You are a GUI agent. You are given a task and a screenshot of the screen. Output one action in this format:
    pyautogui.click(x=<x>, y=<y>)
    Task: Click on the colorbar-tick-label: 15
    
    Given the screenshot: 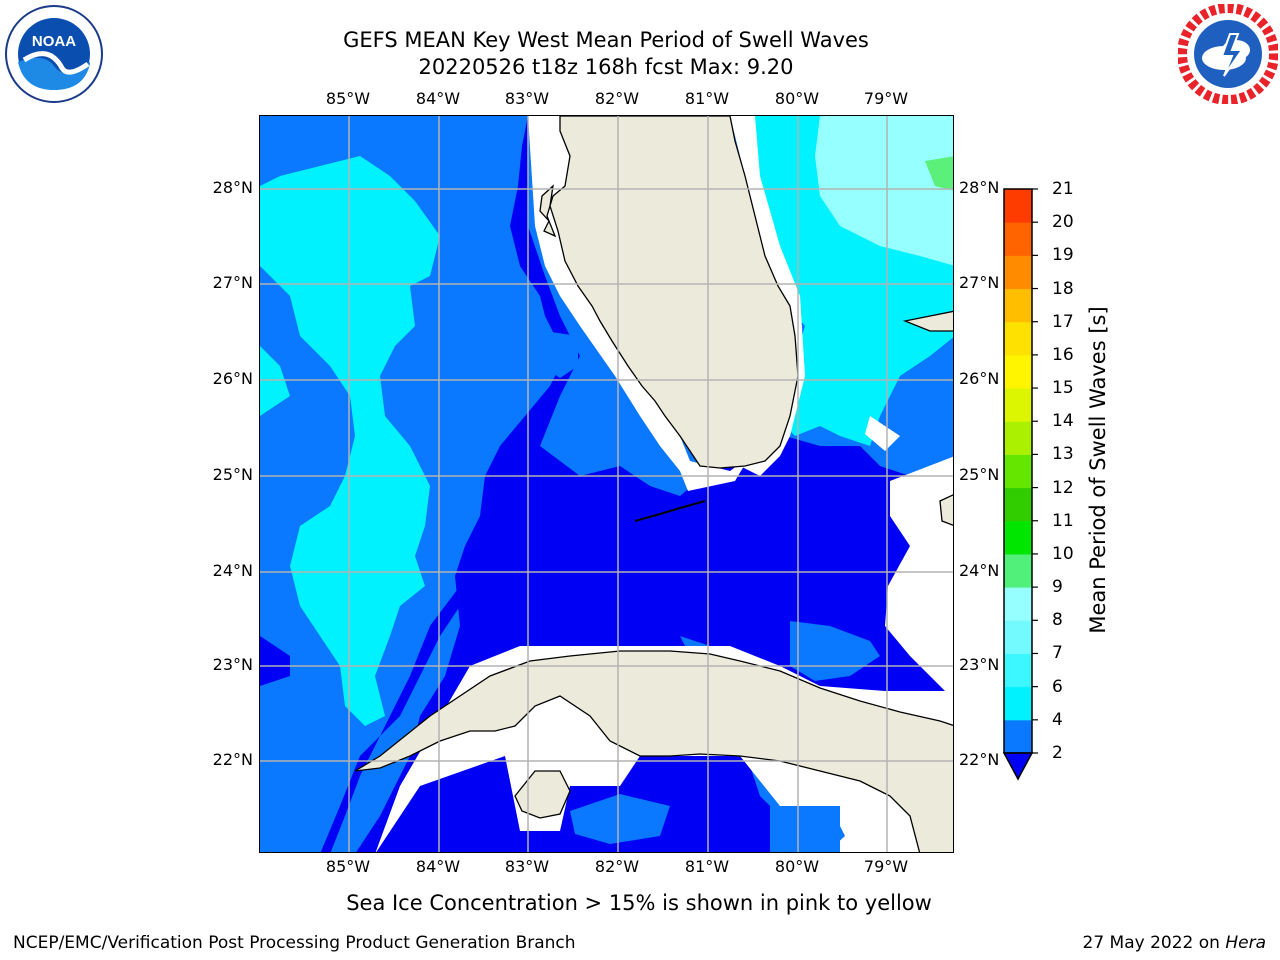 What is the action you would take?
    pyautogui.click(x=1063, y=388)
    